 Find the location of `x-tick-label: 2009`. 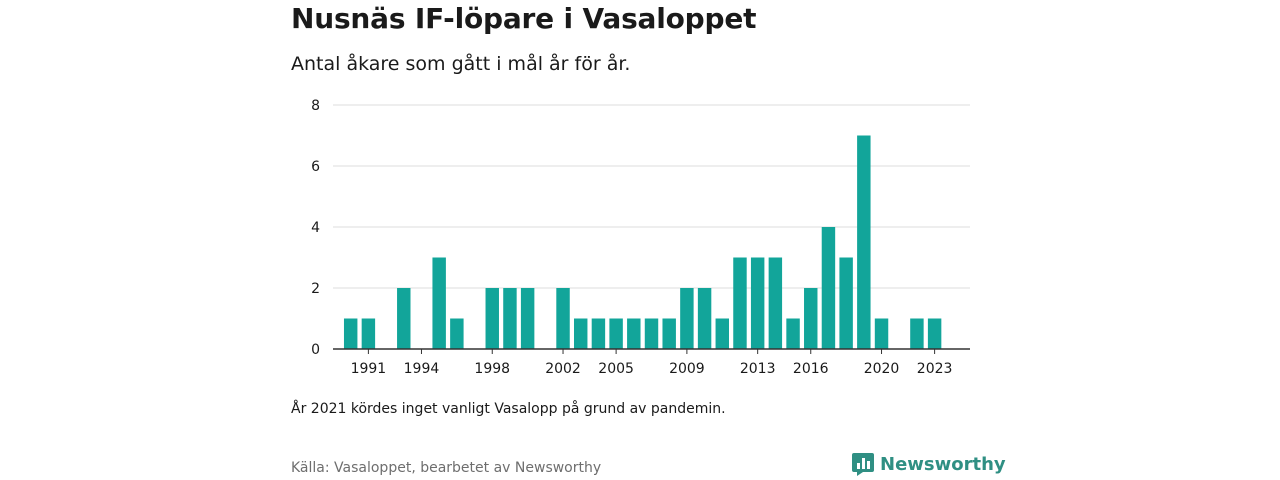

x-tick-label: 2009 is located at coordinates (687, 369).